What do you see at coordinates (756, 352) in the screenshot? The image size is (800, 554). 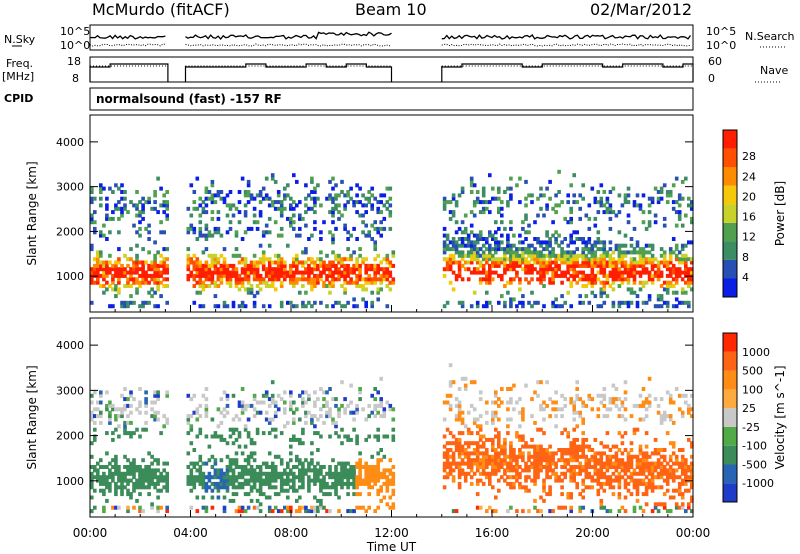 I see `velocity-colorbar-tick: 1000` at bounding box center [756, 352].